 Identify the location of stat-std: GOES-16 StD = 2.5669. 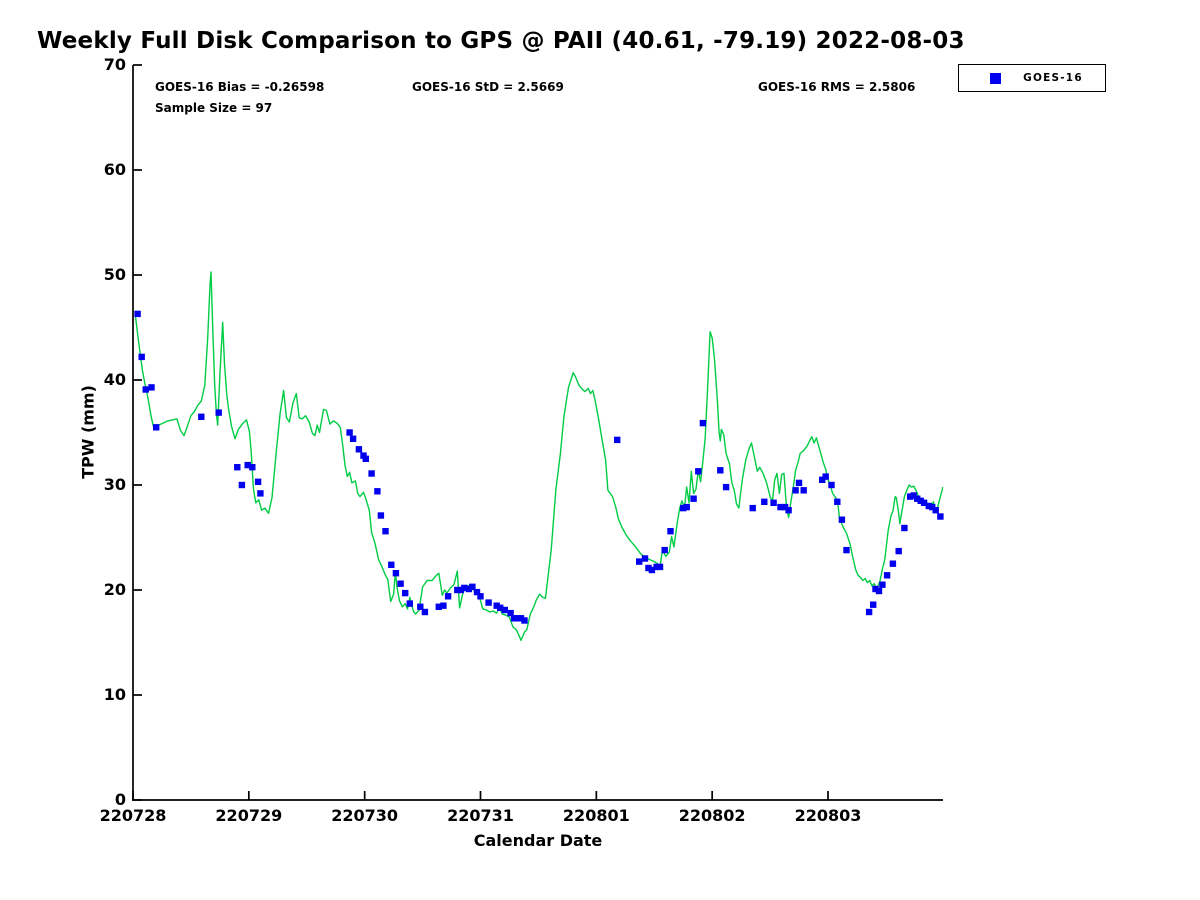
(488, 87).